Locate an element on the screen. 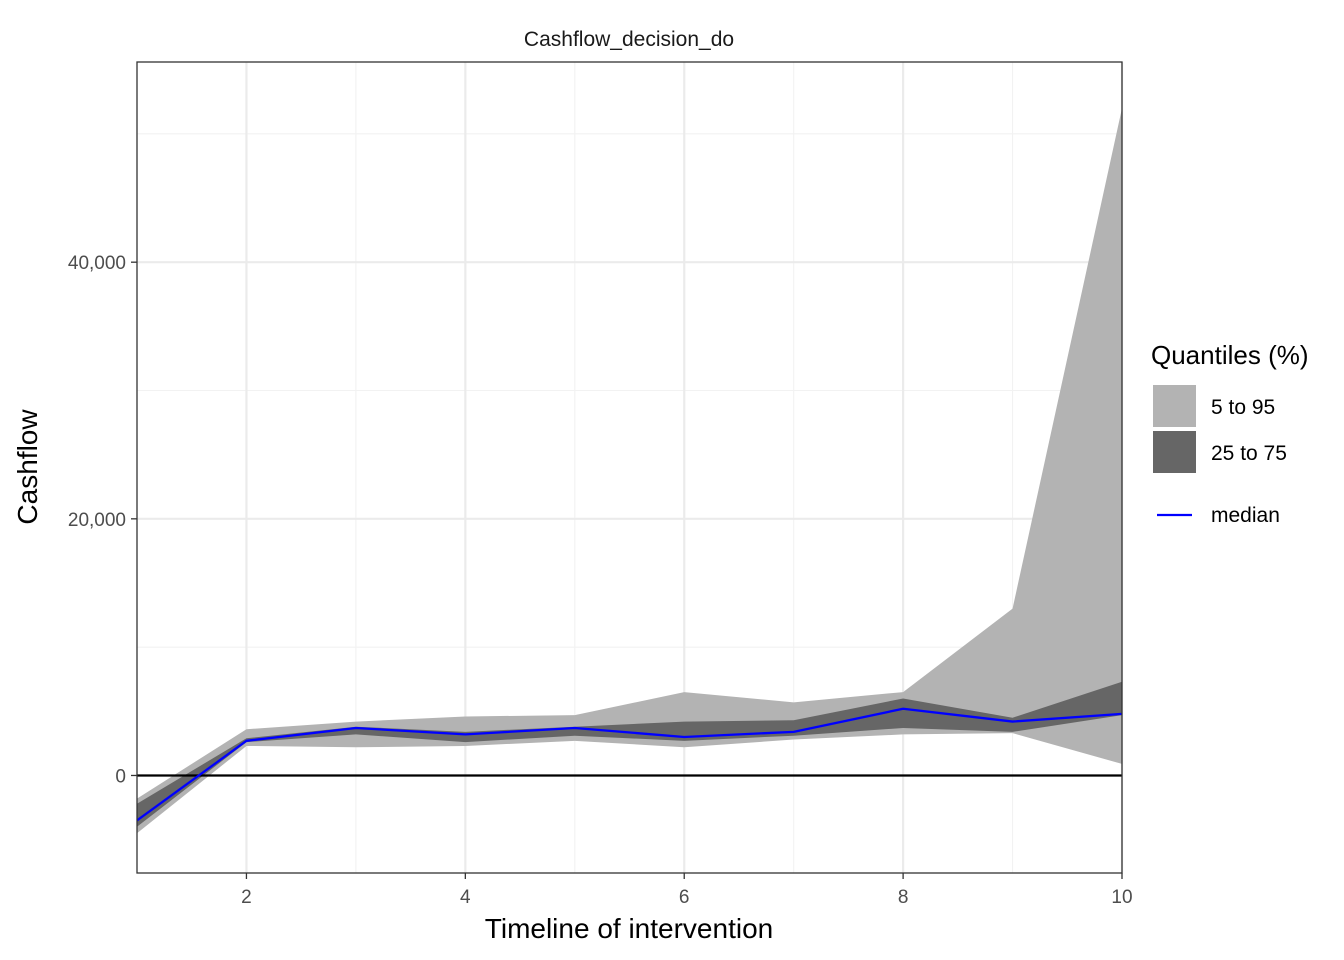  legend-label-5-95: 5 to 95 is located at coordinates (1243, 407).